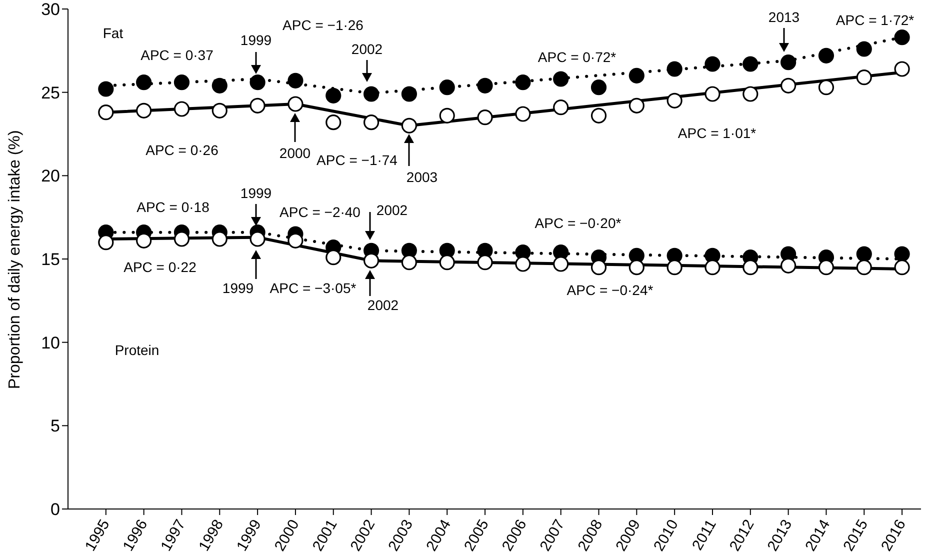  Describe the element at coordinates (357, 160) in the screenshot. I see `annotation: APC = −1·74` at that location.